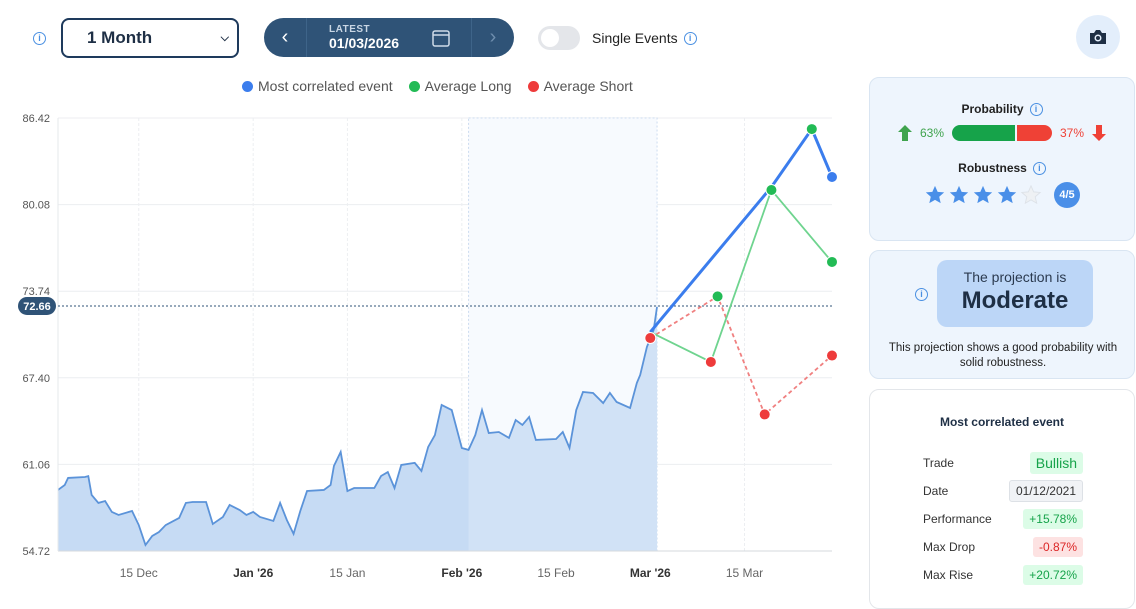  I want to click on projection-info-icon: i, so click(921, 294).